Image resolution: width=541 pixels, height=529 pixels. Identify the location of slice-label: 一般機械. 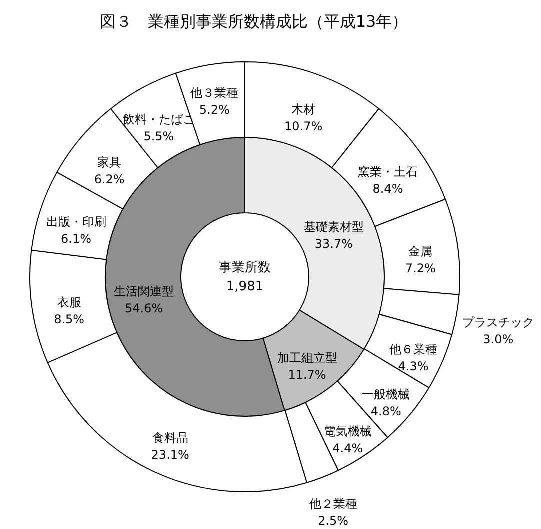
(386, 394).